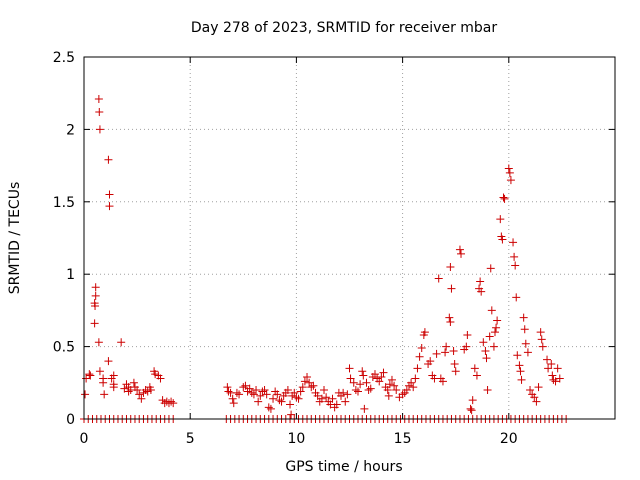 This screenshot has width=640, height=480. Describe the element at coordinates (190, 439) in the screenshot. I see `x-tick-label: 5` at that location.